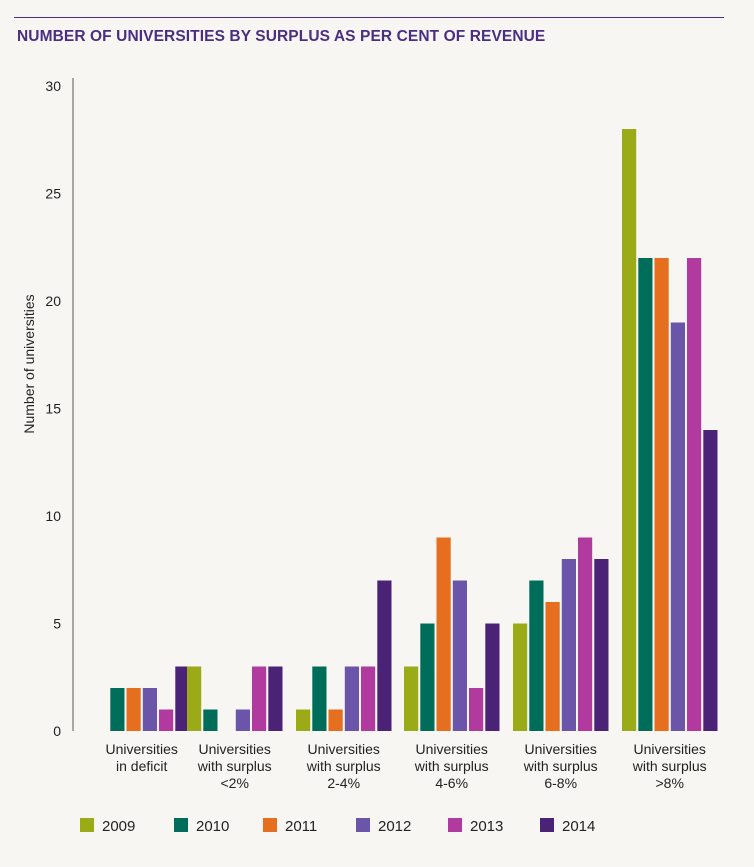 This screenshot has width=754, height=867. What do you see at coordinates (337, 826) in the screenshot?
I see `legend: 2009 2010 2011 2012 2013 2014` at bounding box center [337, 826].